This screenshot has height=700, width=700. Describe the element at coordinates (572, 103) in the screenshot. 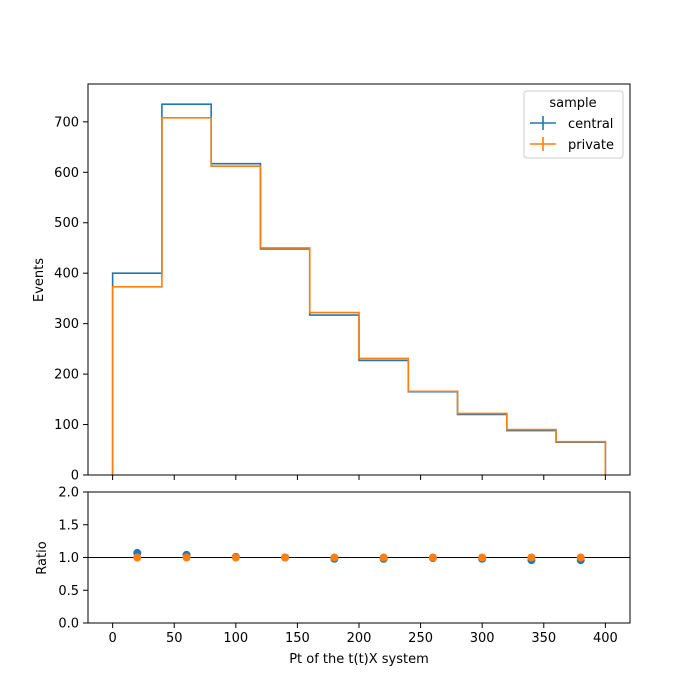

I see `legend-title: sample` at that location.